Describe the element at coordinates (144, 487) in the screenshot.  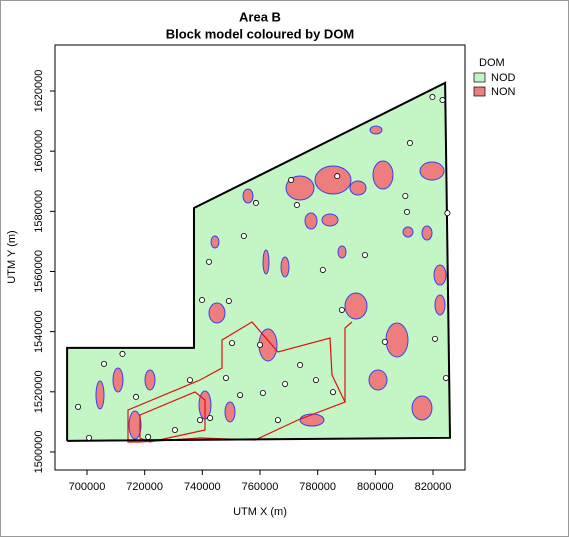
I see `x-tick-label: 720000` at that location.